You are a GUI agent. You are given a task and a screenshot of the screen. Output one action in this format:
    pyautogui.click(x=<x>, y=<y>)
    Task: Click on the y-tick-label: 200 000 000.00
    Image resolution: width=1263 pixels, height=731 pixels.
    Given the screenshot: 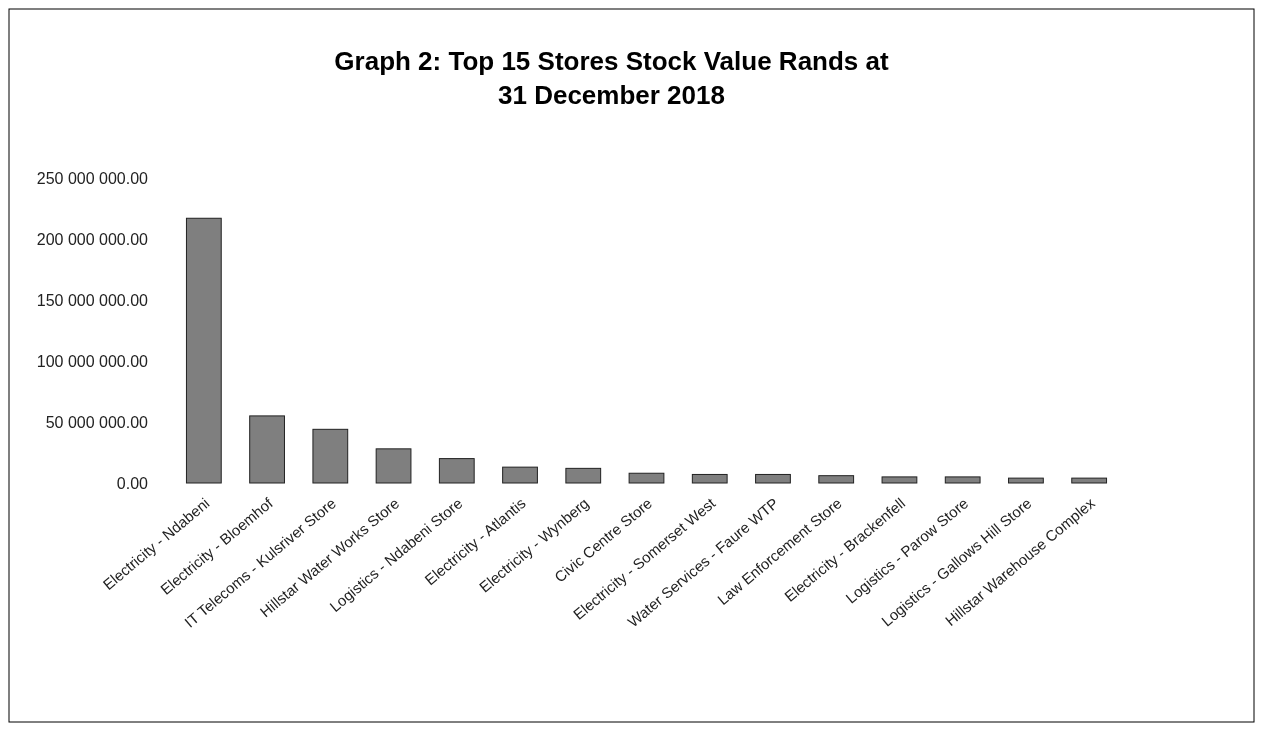 What is the action you would take?
    pyautogui.click(x=92, y=239)
    